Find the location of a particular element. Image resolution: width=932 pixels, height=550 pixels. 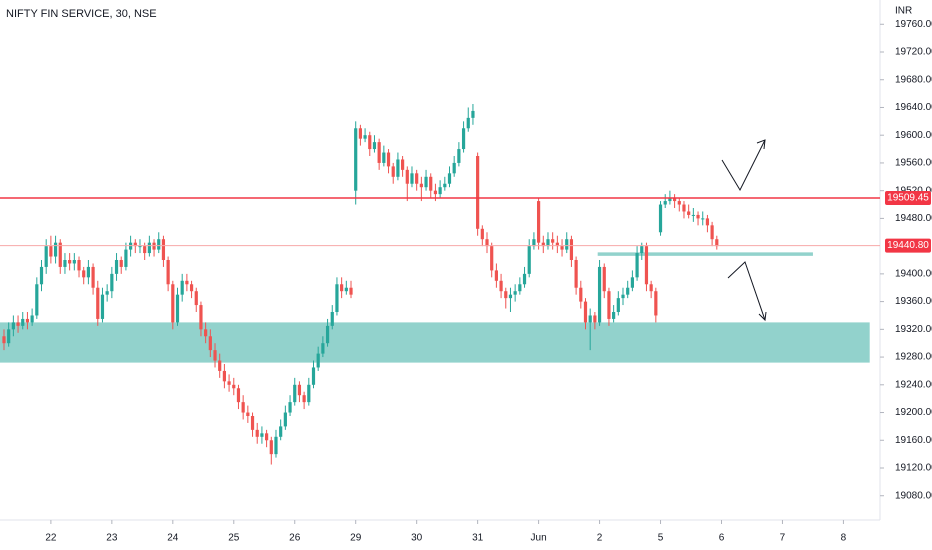

y-tick-label: 19400.00 is located at coordinates (913, 274).